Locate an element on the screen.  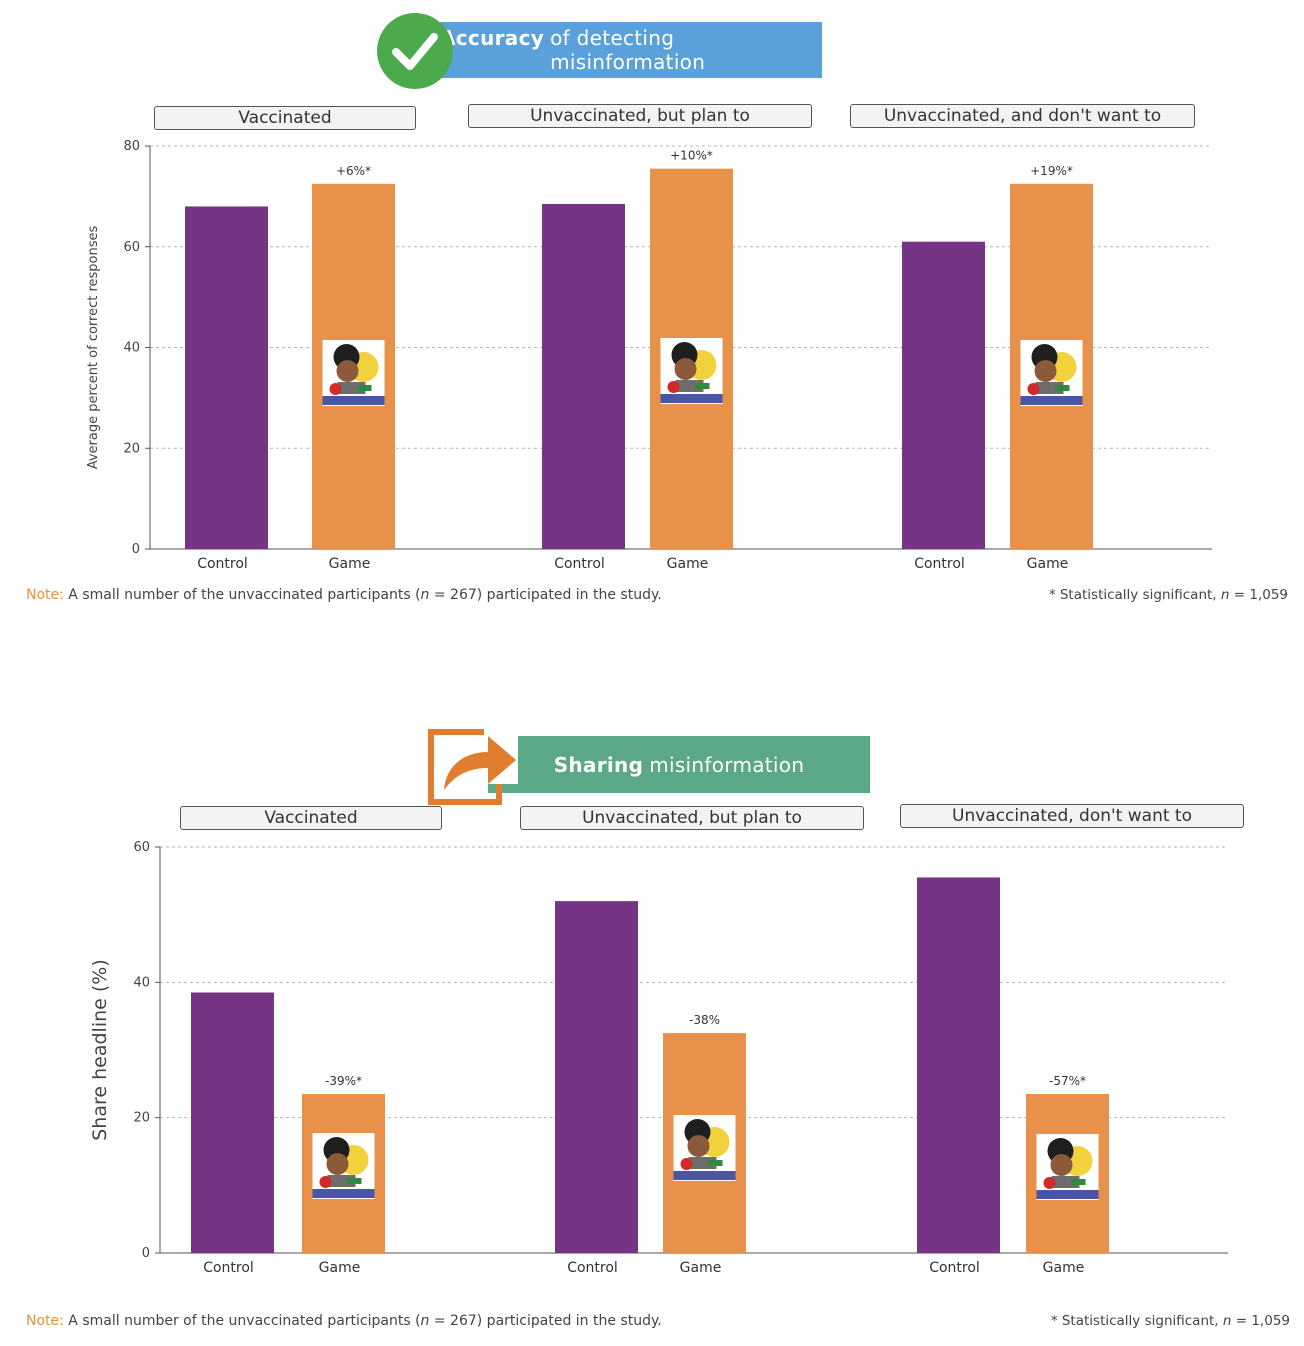
change-annotation: -57%* is located at coordinates (1067, 1081).